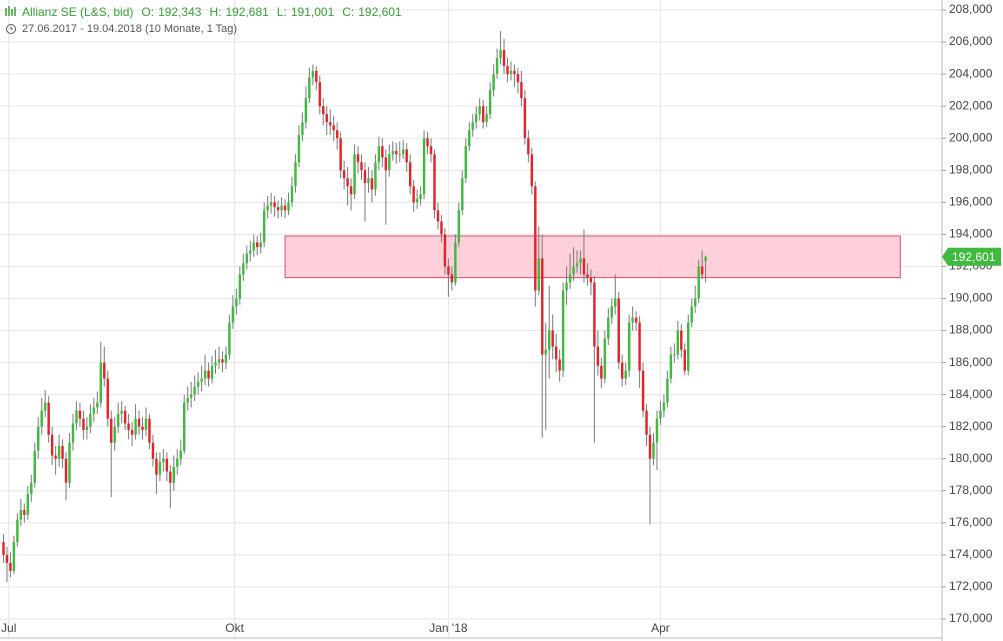 This screenshot has height=641, width=1003. Describe the element at coordinates (971, 234) in the screenshot. I see `y-tick-label: 194,000` at that location.